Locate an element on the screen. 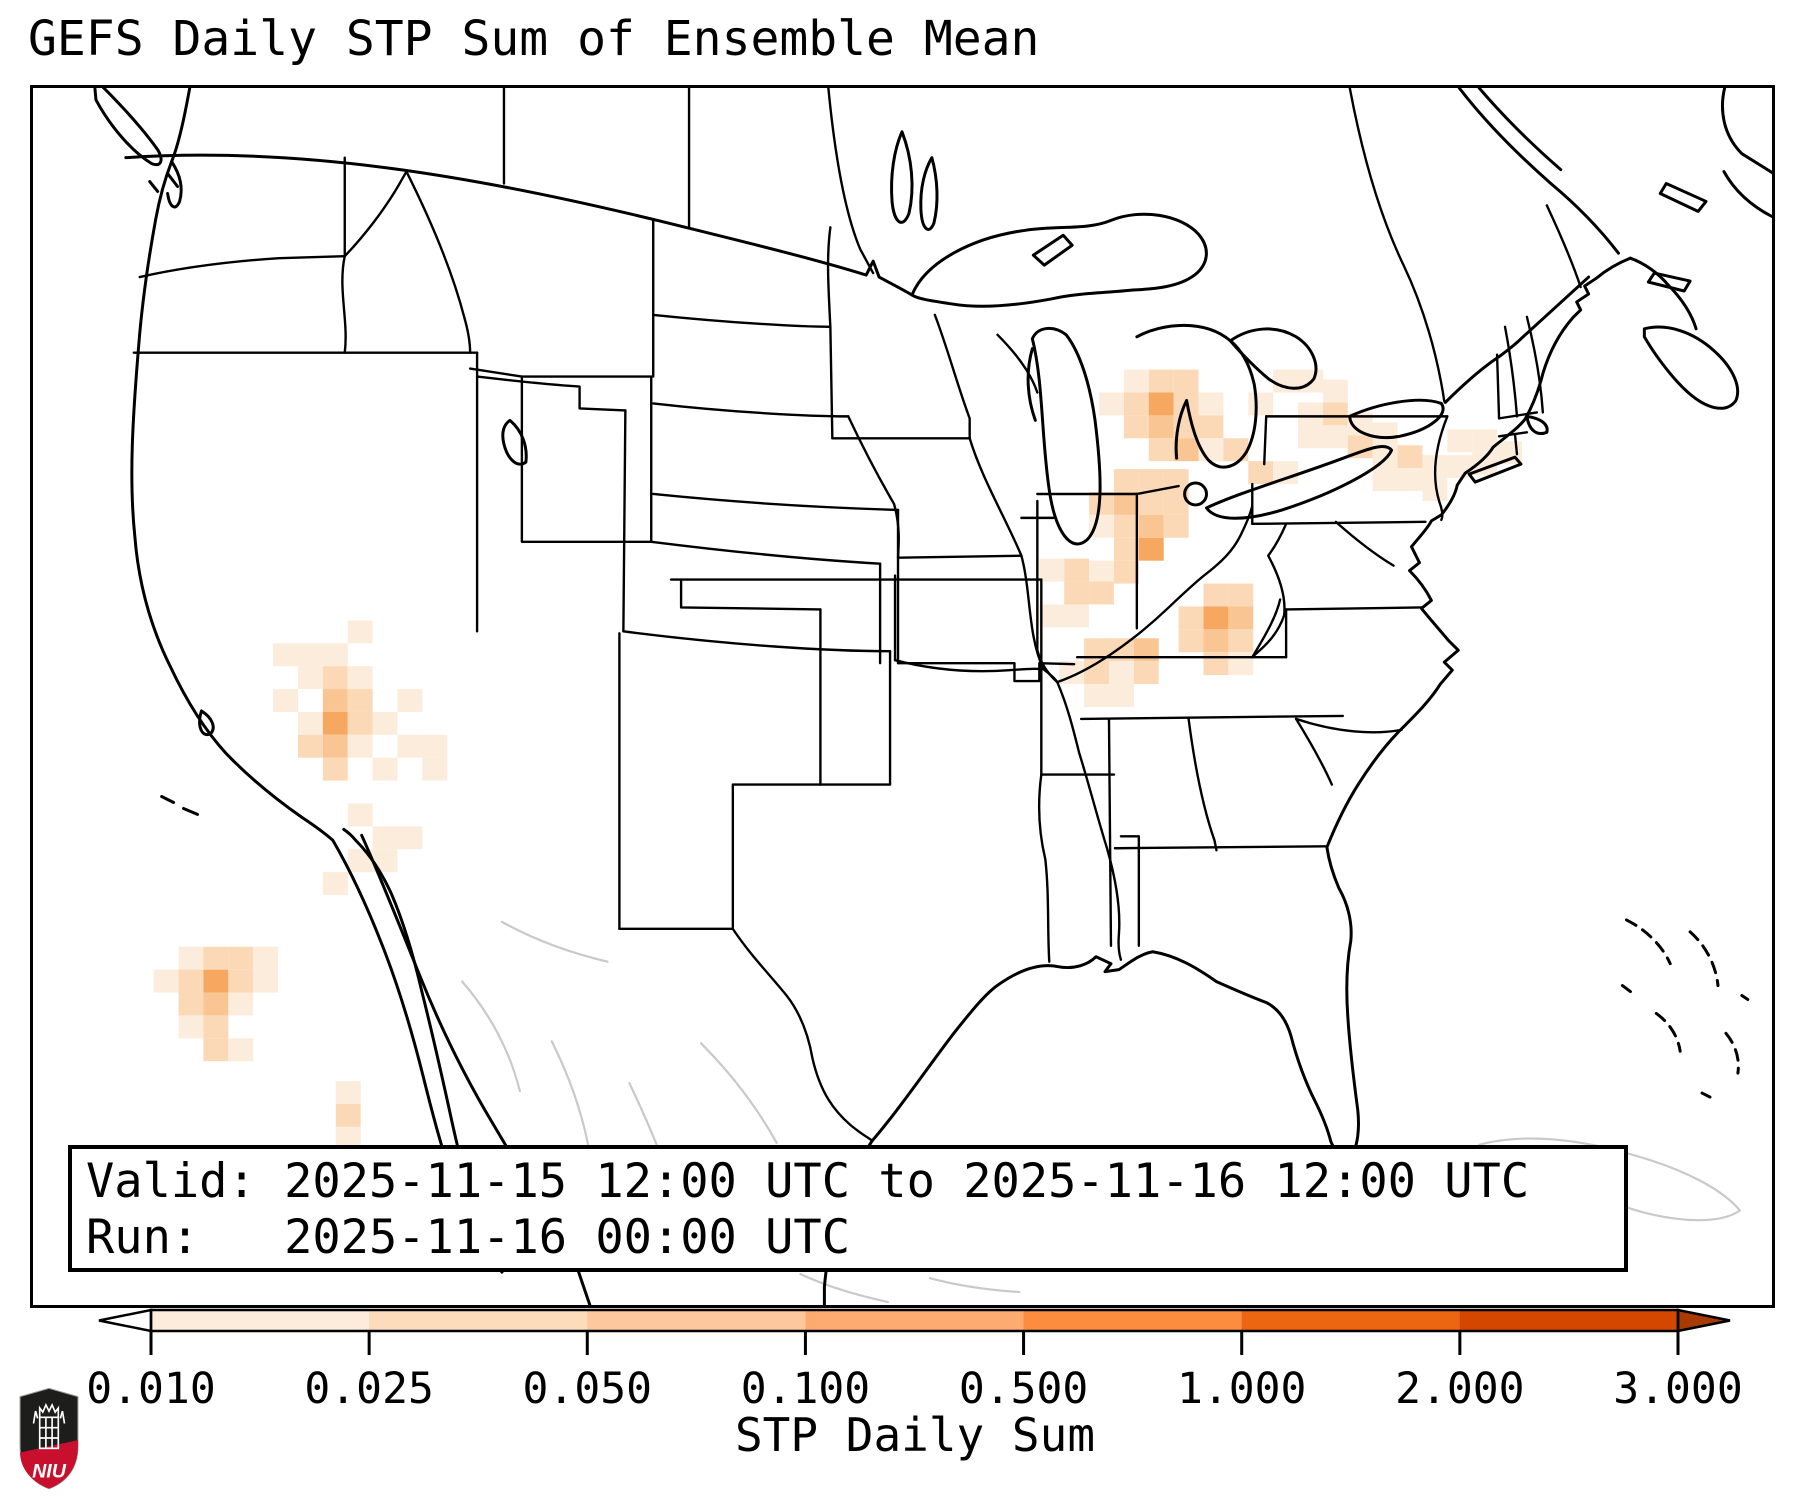 This screenshot has width=1803, height=1500. colorbar: 0.010 0.025 0.050 0.100 0.500 1.000 2.000 3.000 is located at coordinates (914, 1361).